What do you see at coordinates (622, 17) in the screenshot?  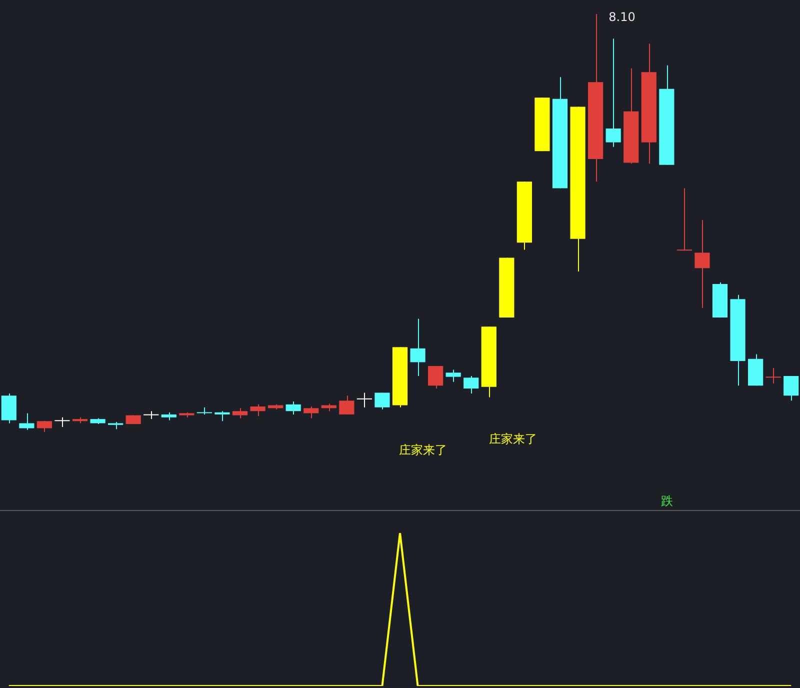 I see `annotation: 8.10` at bounding box center [622, 17].